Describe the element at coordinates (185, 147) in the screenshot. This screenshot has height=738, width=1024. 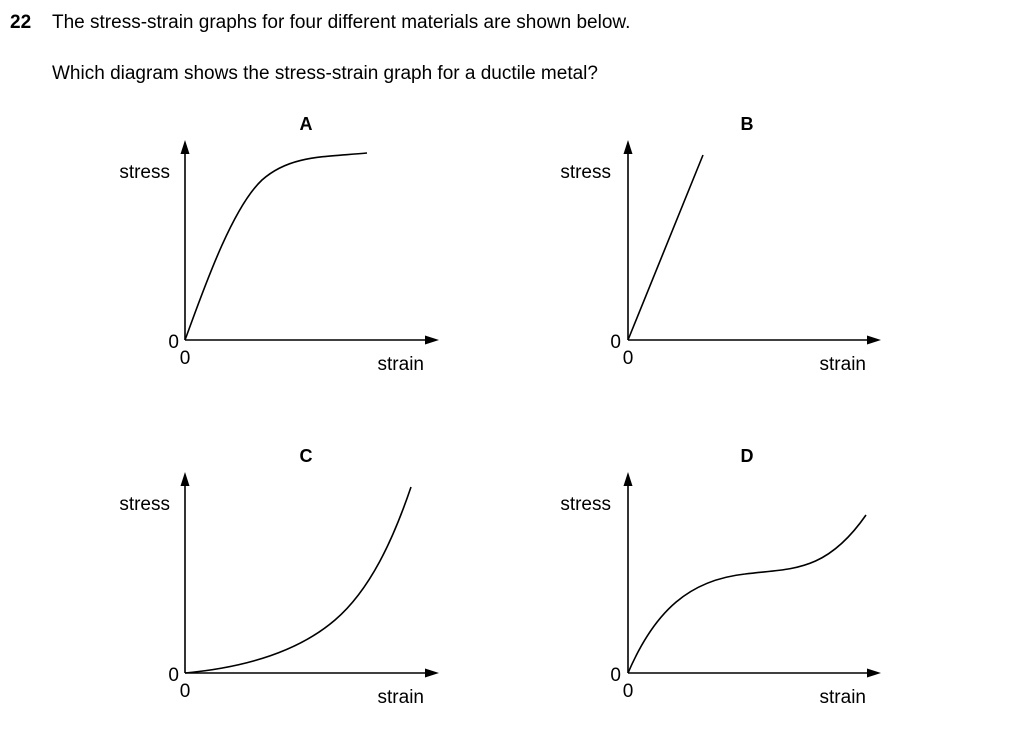
I see `graph-a-y-arrow` at that location.